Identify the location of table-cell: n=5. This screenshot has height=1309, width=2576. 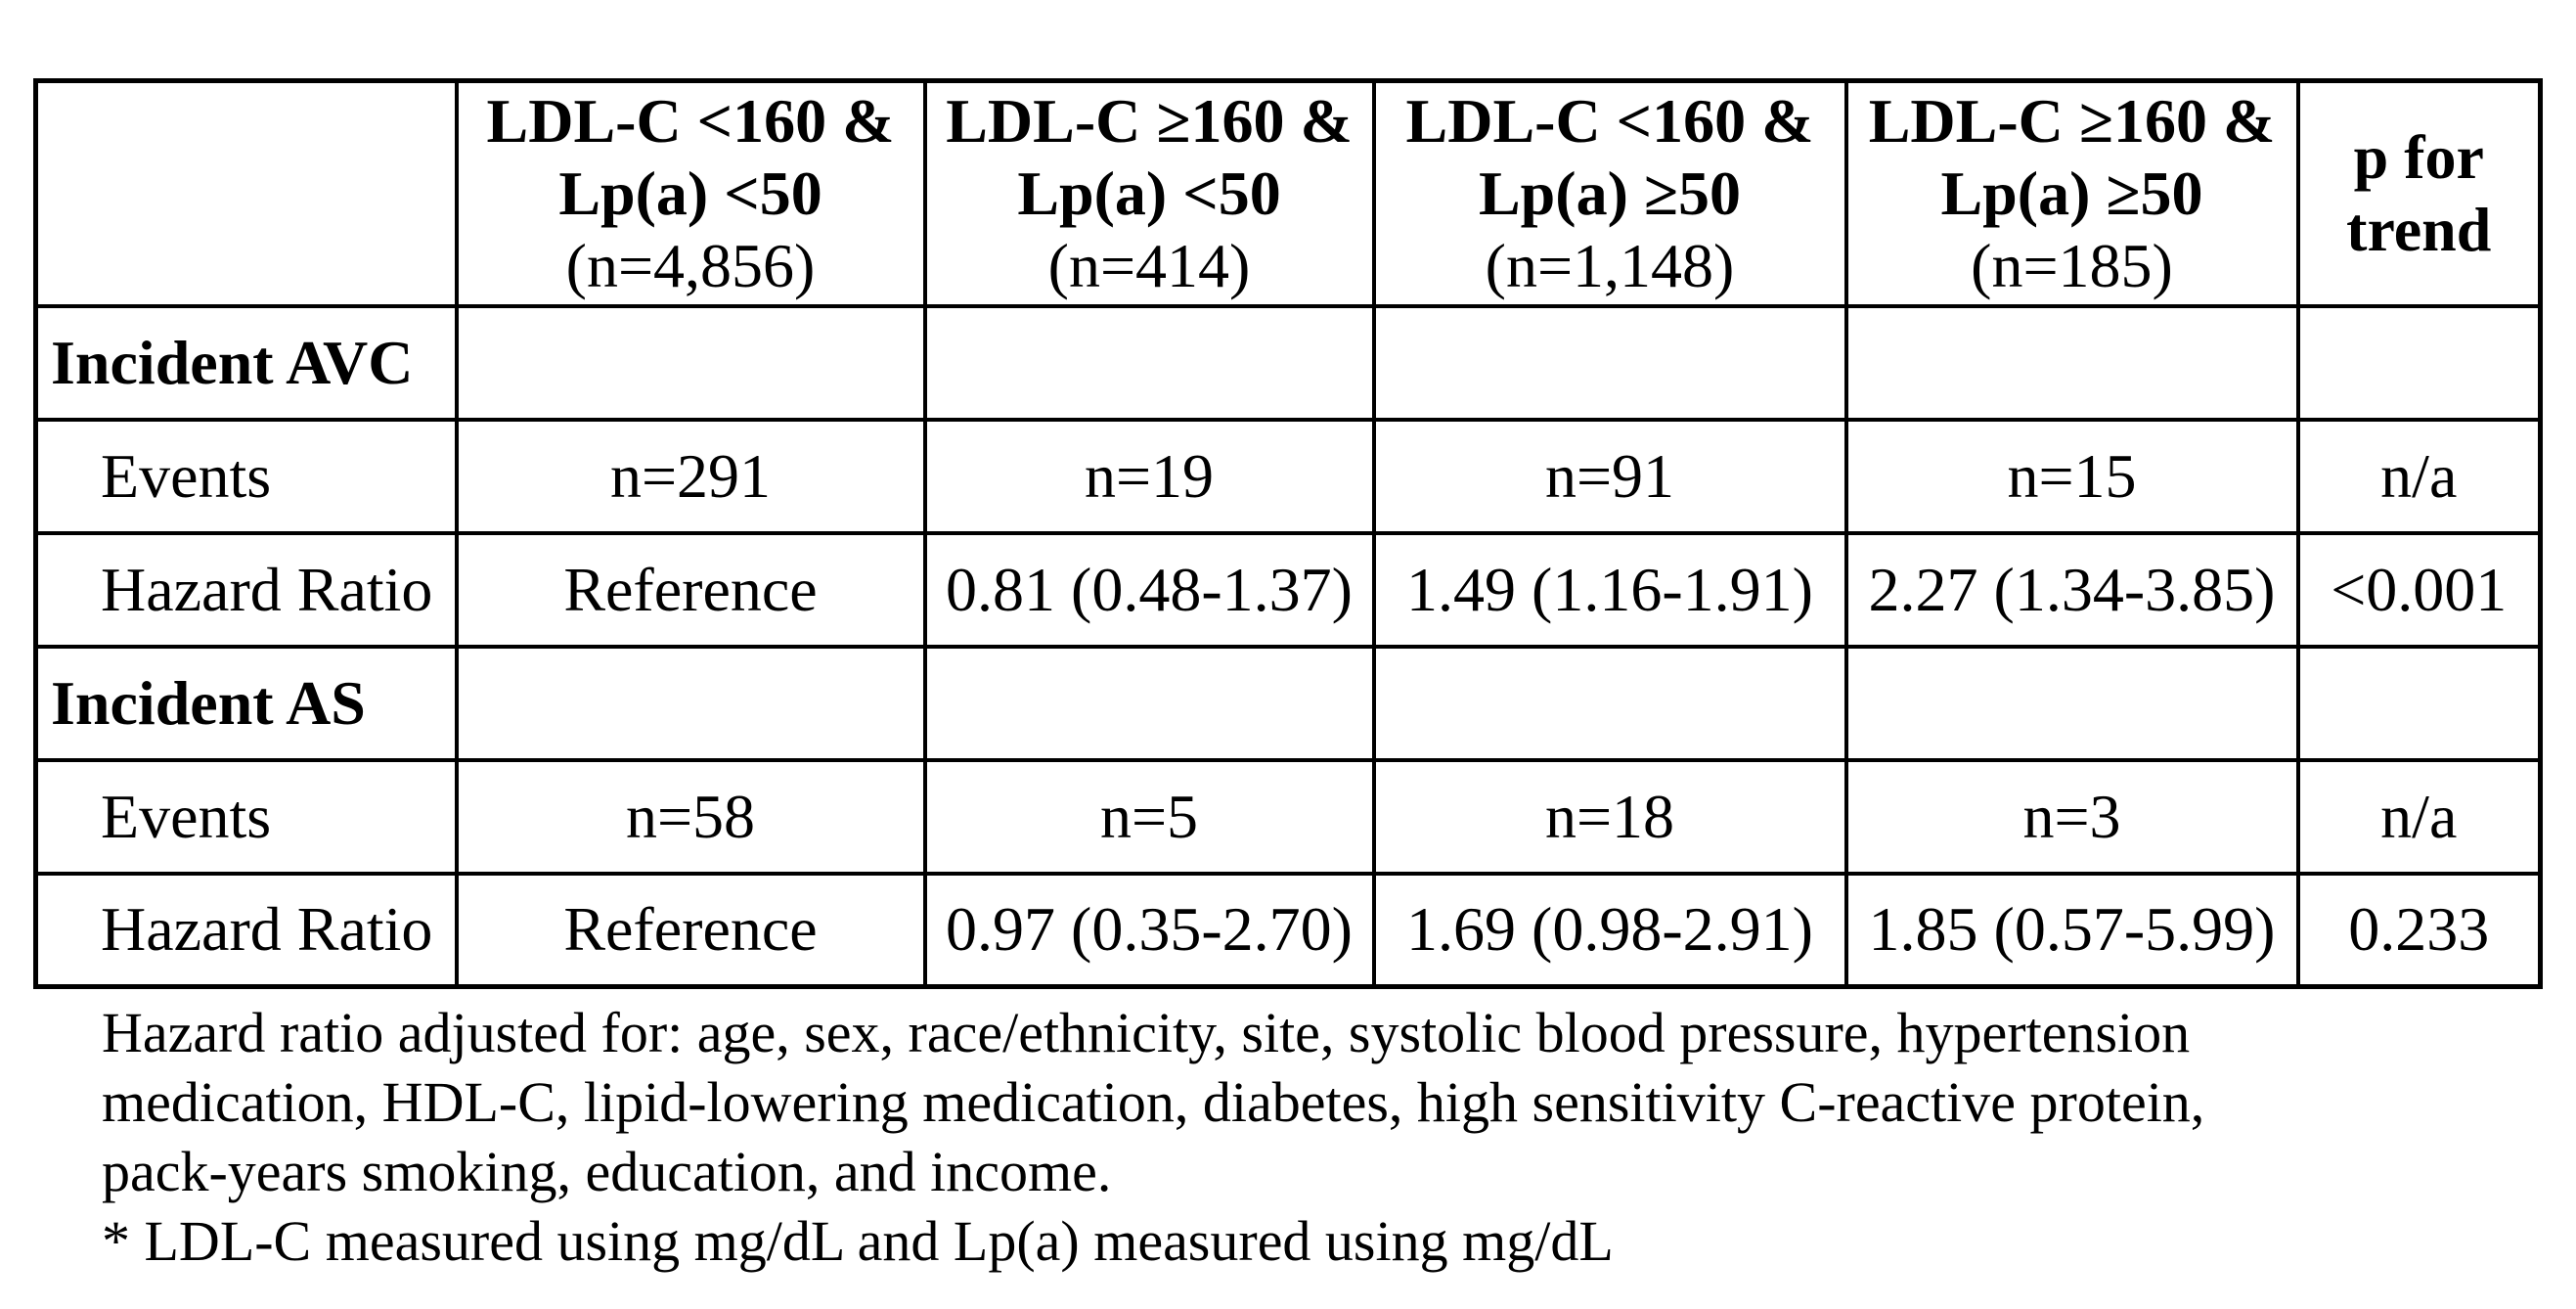
(1149, 816).